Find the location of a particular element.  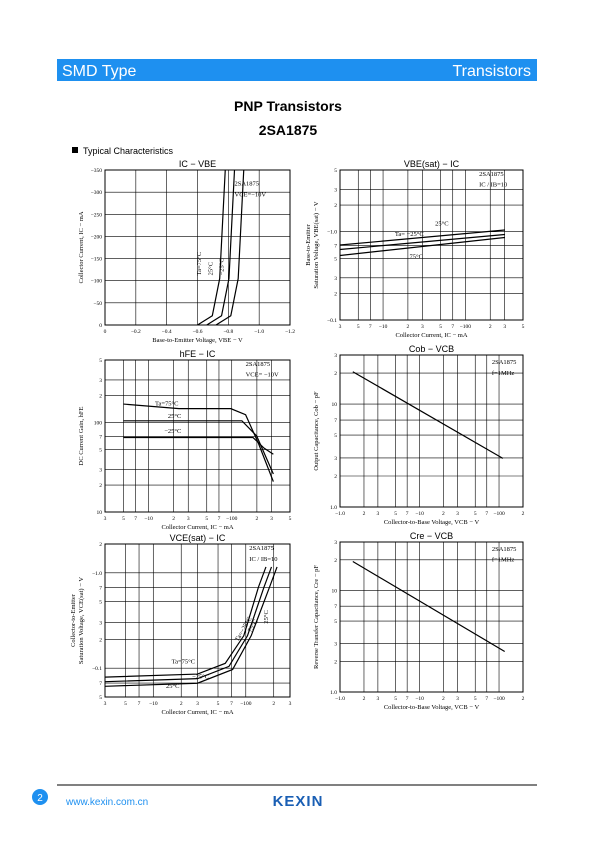

annotation: −25°C is located at coordinates (221, 266).